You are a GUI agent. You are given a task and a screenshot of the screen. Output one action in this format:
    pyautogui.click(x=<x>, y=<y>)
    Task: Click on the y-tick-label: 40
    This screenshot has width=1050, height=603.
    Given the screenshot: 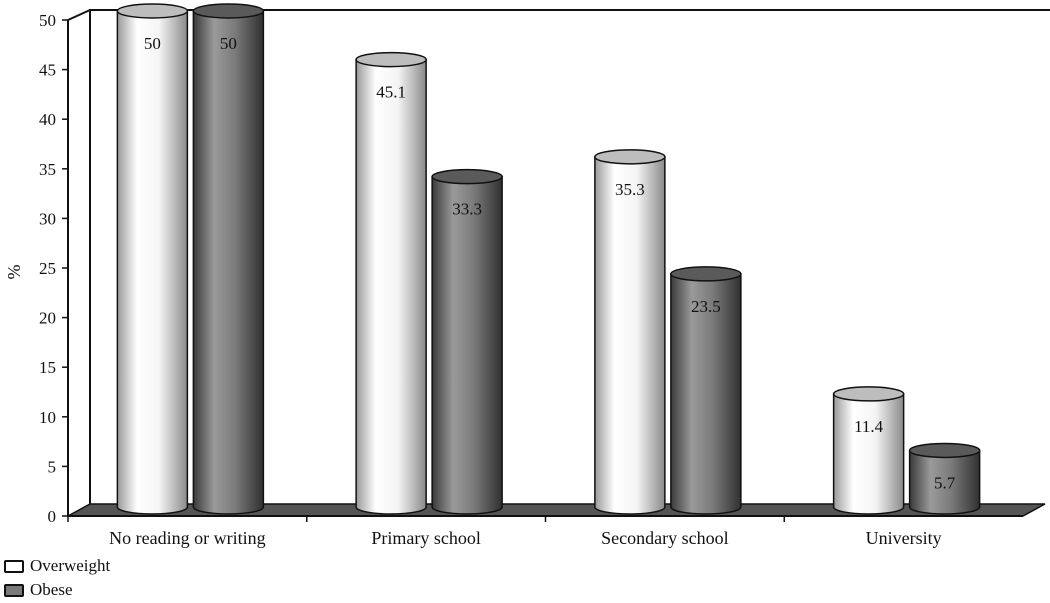 What is the action you would take?
    pyautogui.click(x=47, y=119)
    